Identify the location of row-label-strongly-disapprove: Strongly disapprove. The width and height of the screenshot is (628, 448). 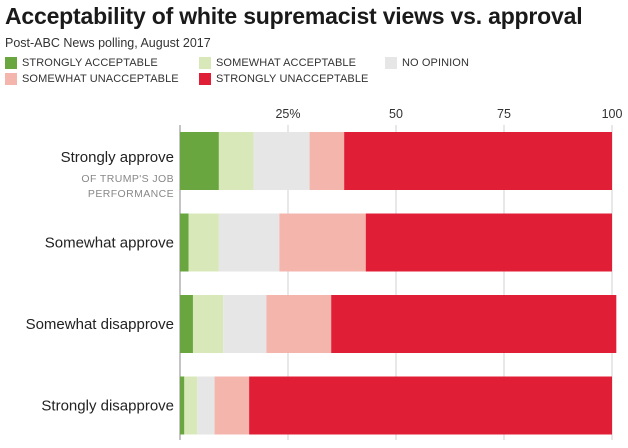
(107, 406).